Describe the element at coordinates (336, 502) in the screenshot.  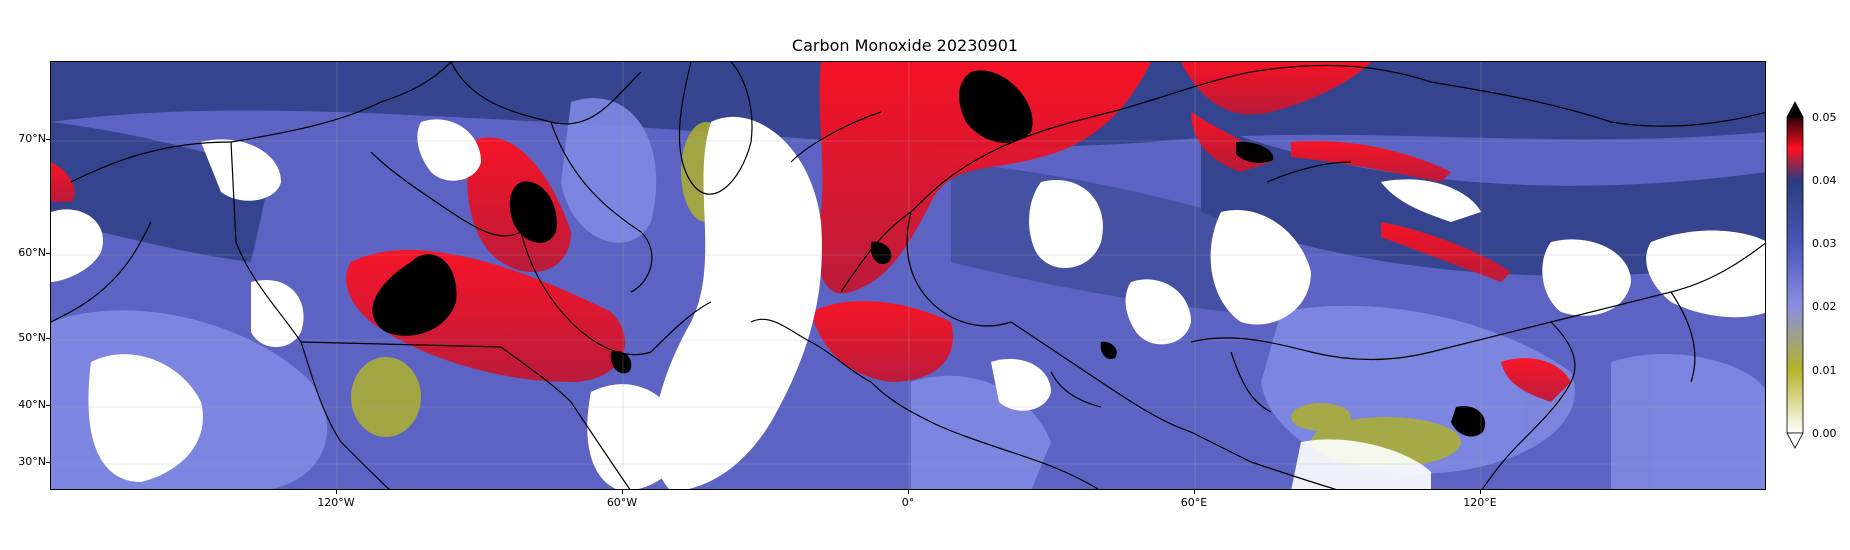
I see `lon-label-120w: 120°W` at that location.